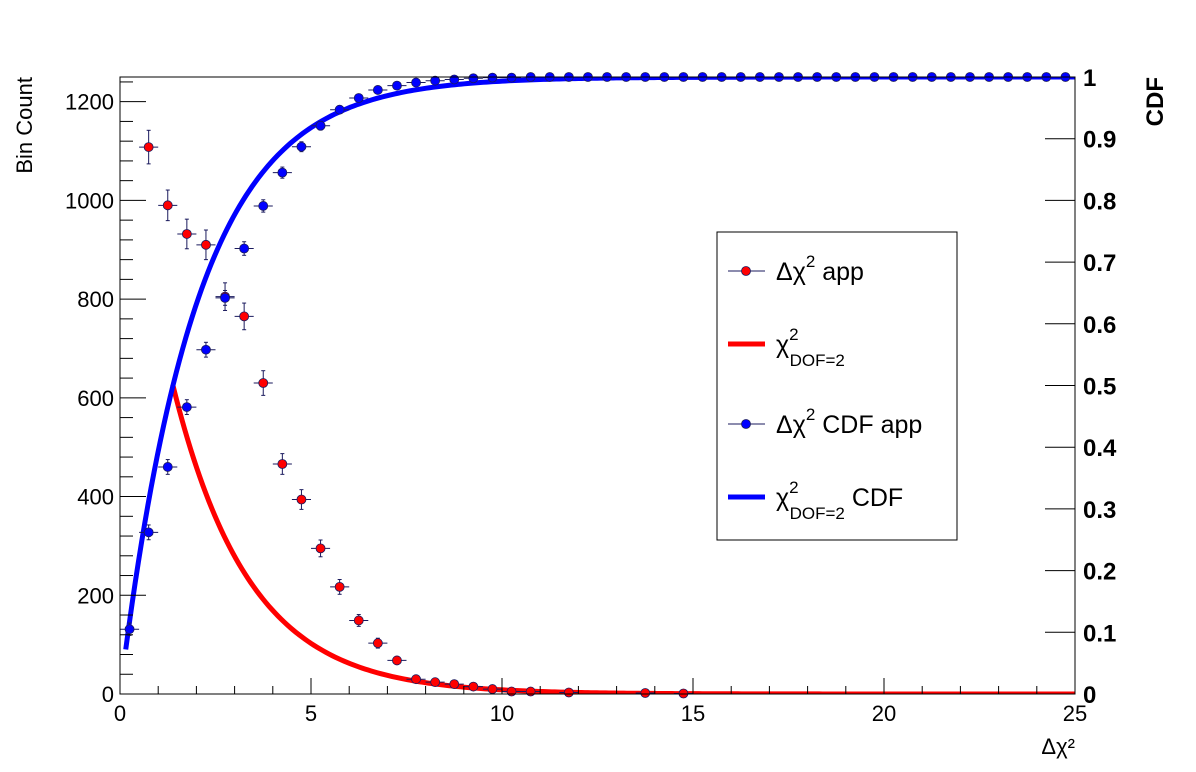  Describe the element at coordinates (1099, 510) in the screenshot. I see `y2-tick-label: 0.3` at that location.